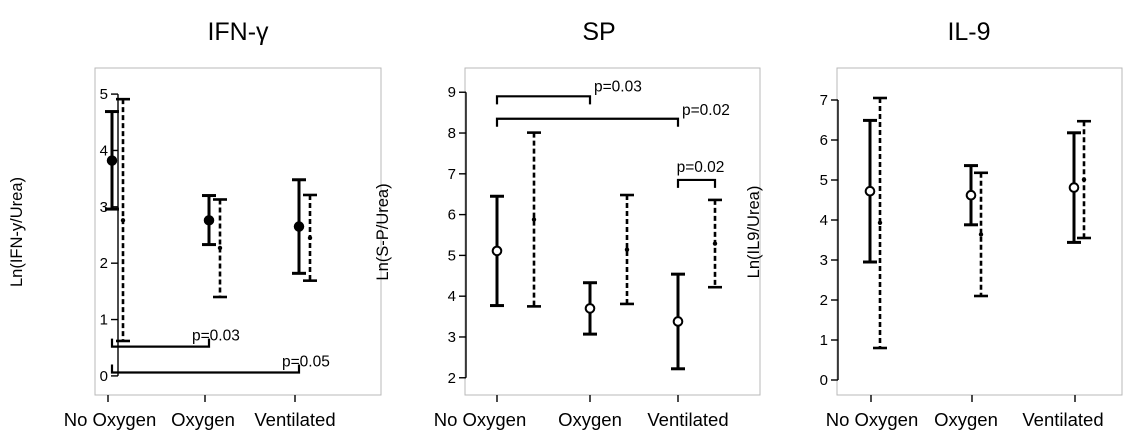 The height and width of the screenshot is (438, 1127). Describe the element at coordinates (968, 32) in the screenshot. I see `chart-title: IL-9` at that location.